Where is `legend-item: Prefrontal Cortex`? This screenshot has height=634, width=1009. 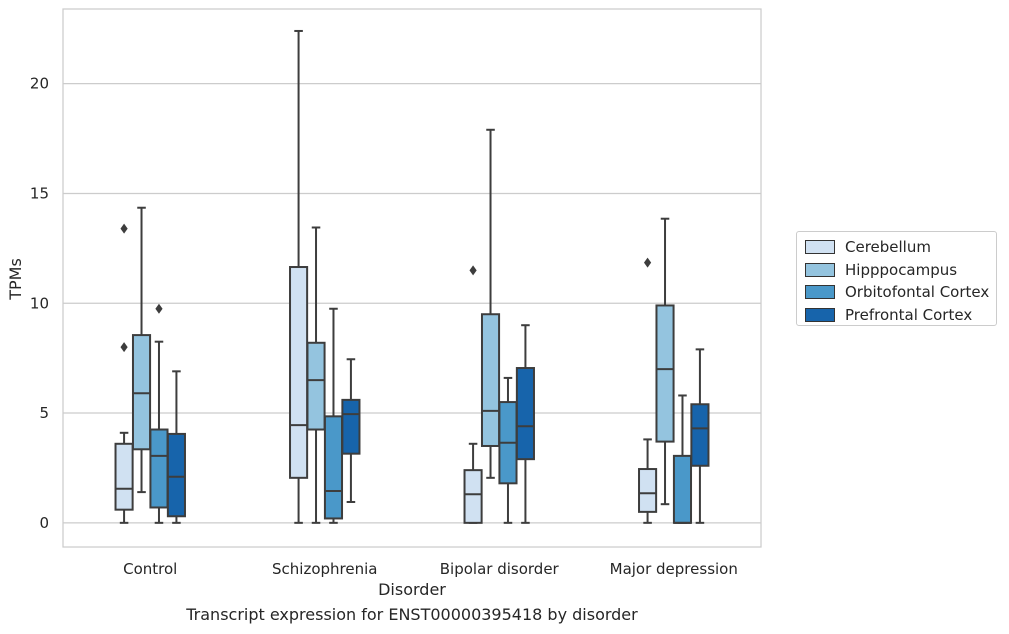 legend-item: Prefrontal Cortex is located at coordinates (900, 315).